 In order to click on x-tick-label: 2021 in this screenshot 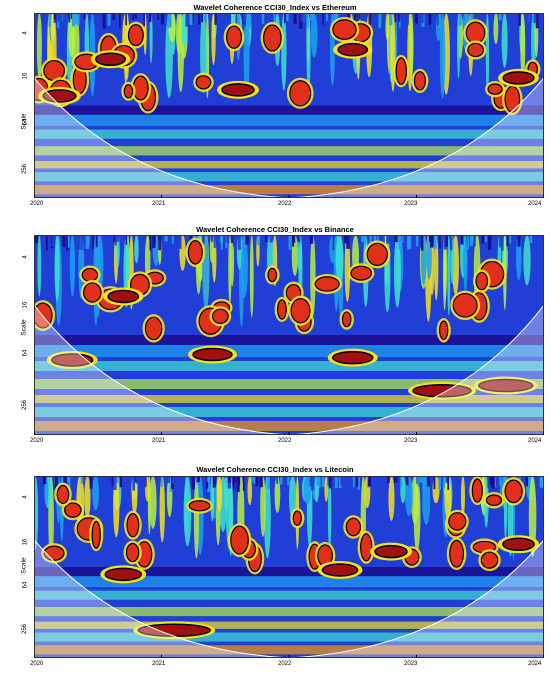, I will do `click(159, 664)`.